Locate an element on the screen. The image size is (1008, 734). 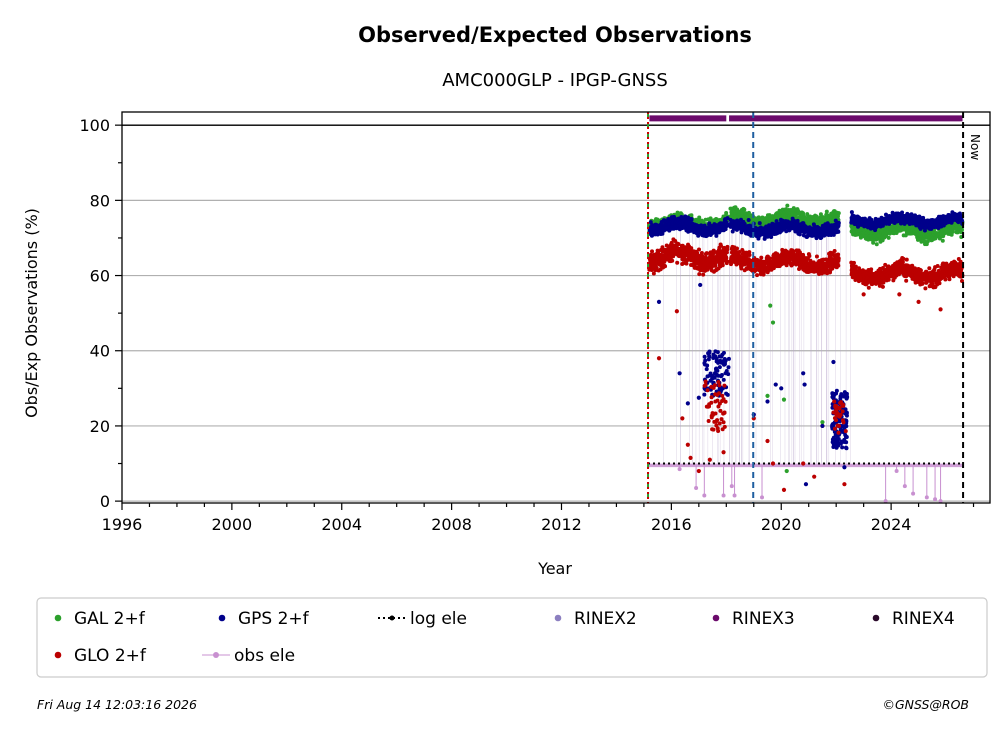
chart-title: Observed/Expected Observations is located at coordinates (555, 35).